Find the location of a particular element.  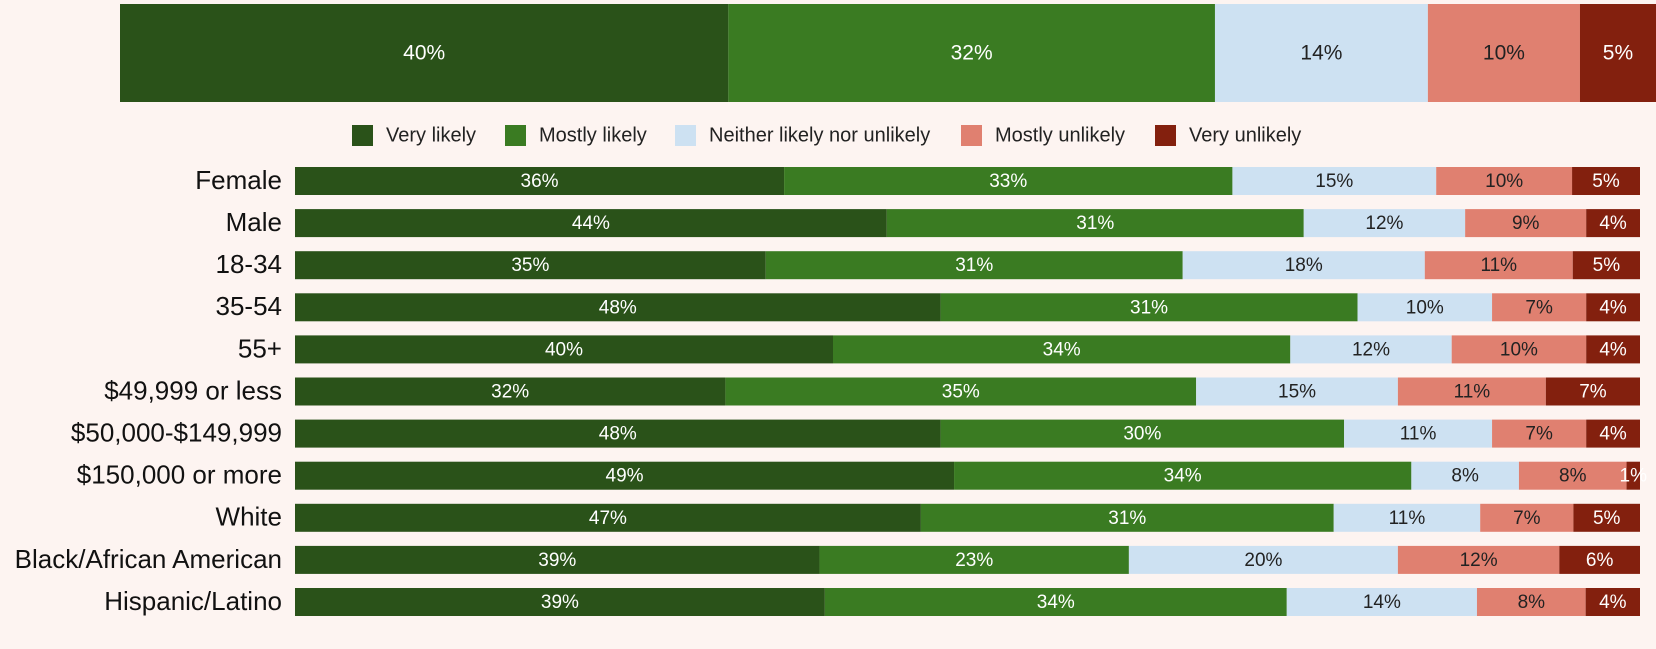

bar-row-55: 40% 34% 12% 10% 4% is located at coordinates (967, 349).